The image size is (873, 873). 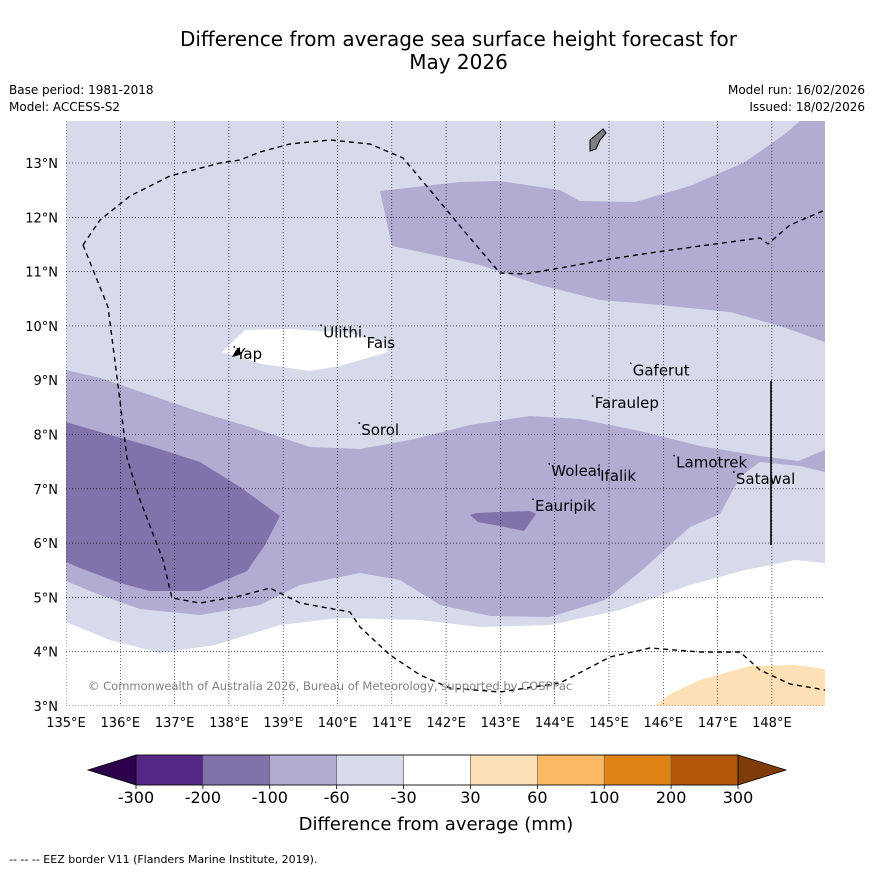 I want to click on yap-landmass, so click(x=236, y=352).